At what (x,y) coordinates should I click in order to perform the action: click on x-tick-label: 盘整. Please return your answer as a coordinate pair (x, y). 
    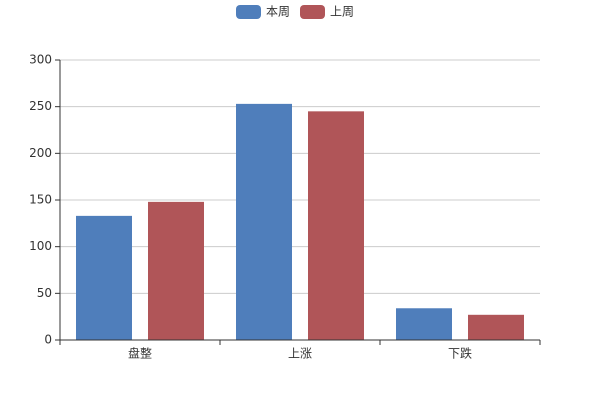
    Looking at the image, I should click on (140, 353).